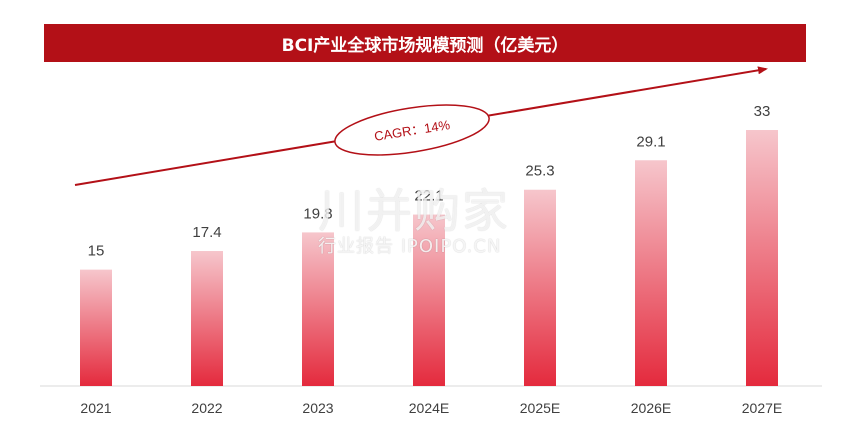 The image size is (844, 430). I want to click on data-label-2025E: 25.3, so click(539, 171).